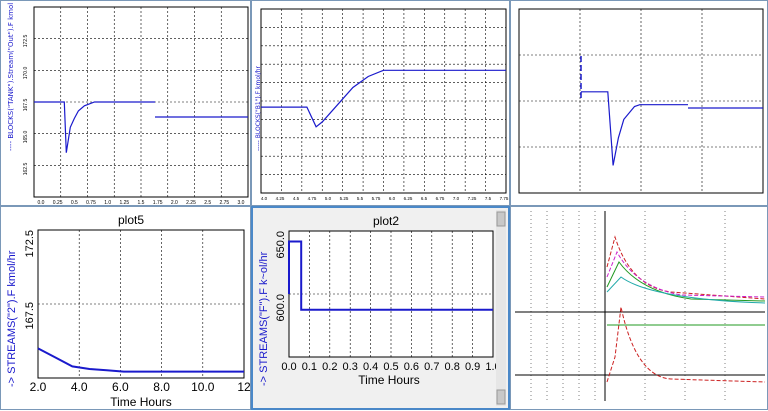 Image resolution: width=768 pixels, height=411 pixels. I want to click on x-tick-label: 5.25, so click(344, 198).